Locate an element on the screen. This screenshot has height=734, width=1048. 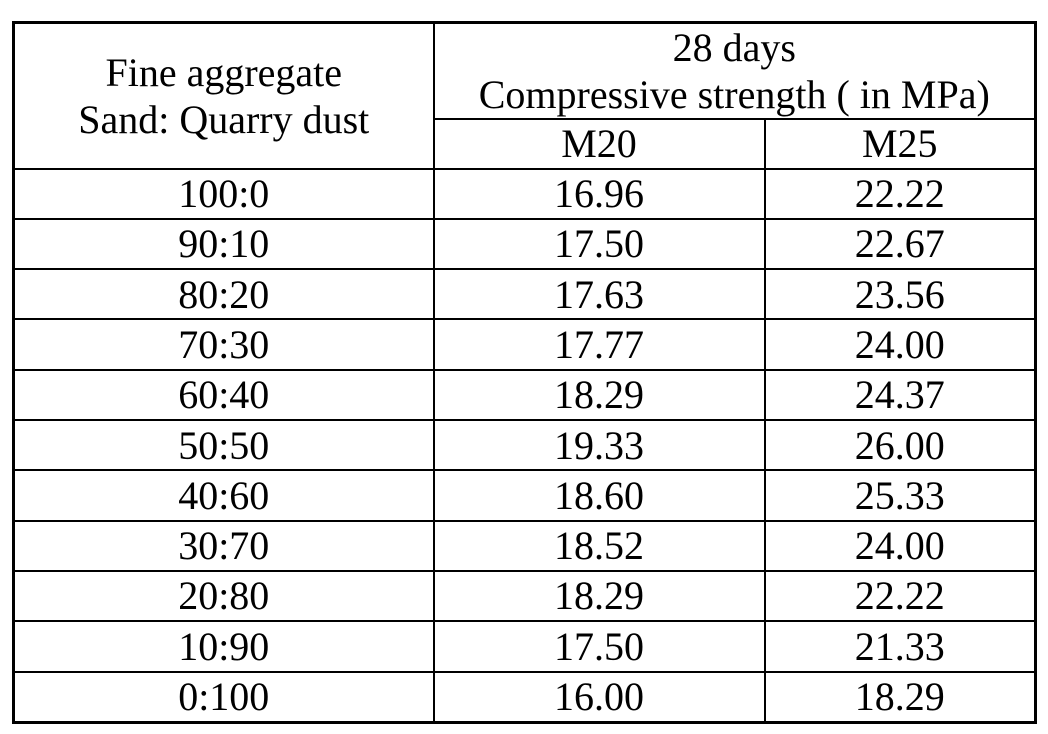
m20-value-cell: 17.63 is located at coordinates (599, 294).